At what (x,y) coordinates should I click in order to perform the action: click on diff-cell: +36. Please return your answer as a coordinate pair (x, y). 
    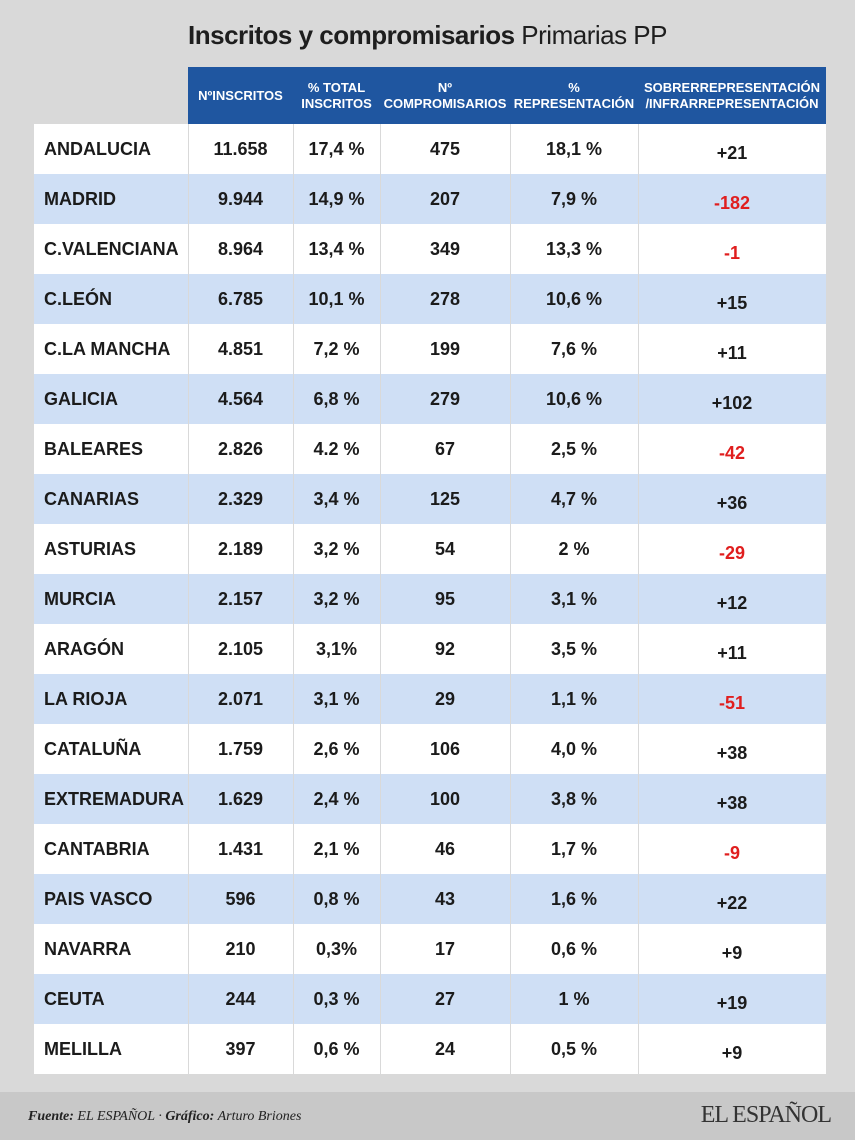
    Looking at the image, I should click on (732, 502).